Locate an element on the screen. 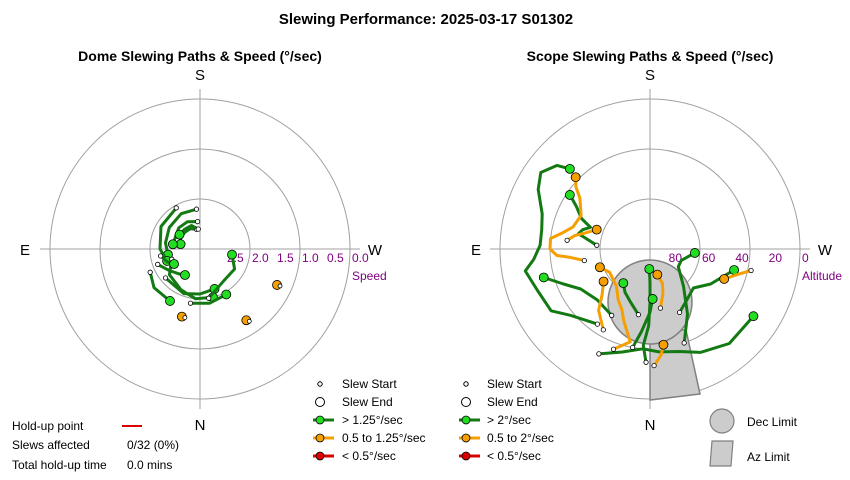  legend-slow-marker is located at coordinates (320, 456).